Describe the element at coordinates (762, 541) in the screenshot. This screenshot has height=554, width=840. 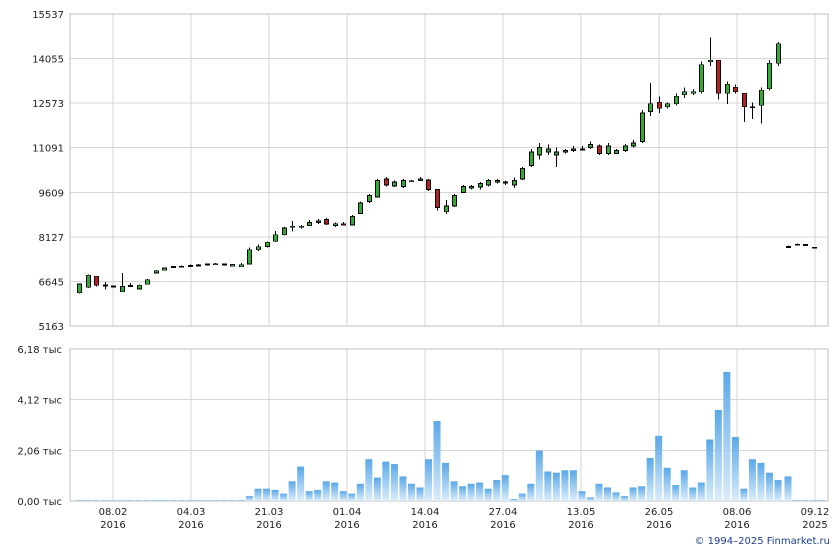
I see `copyright-text: © 1994–2025 Finmarket.ru` at that location.